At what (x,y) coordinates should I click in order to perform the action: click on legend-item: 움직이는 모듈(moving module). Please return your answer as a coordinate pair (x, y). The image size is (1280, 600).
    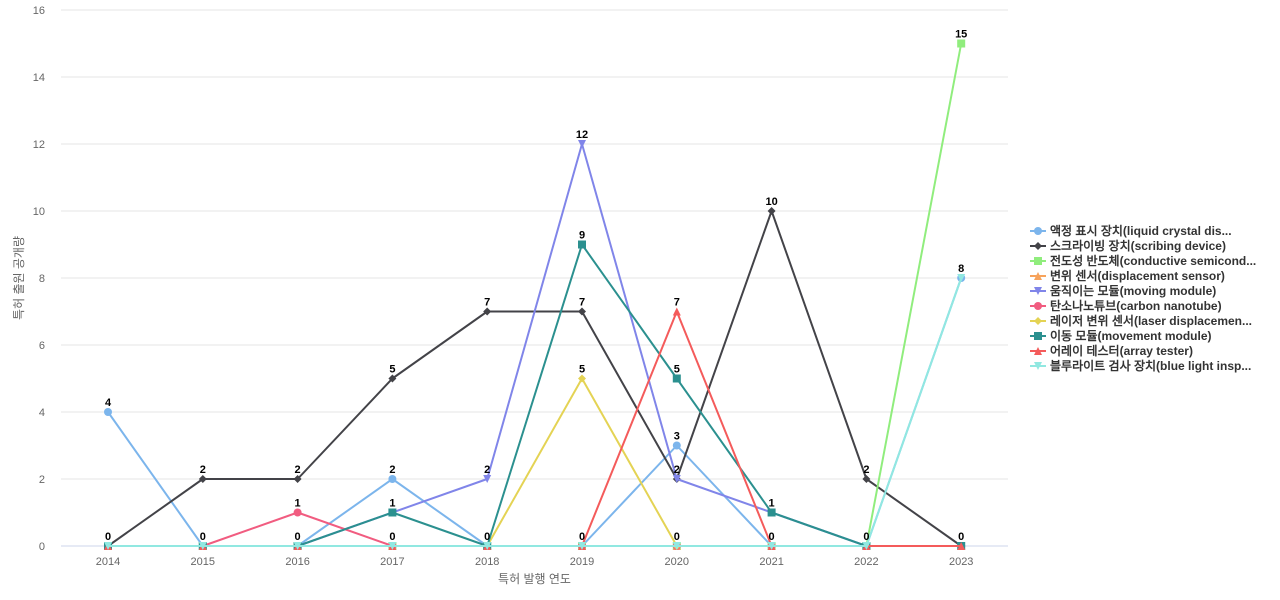
    Looking at the image, I should click on (1123, 290).